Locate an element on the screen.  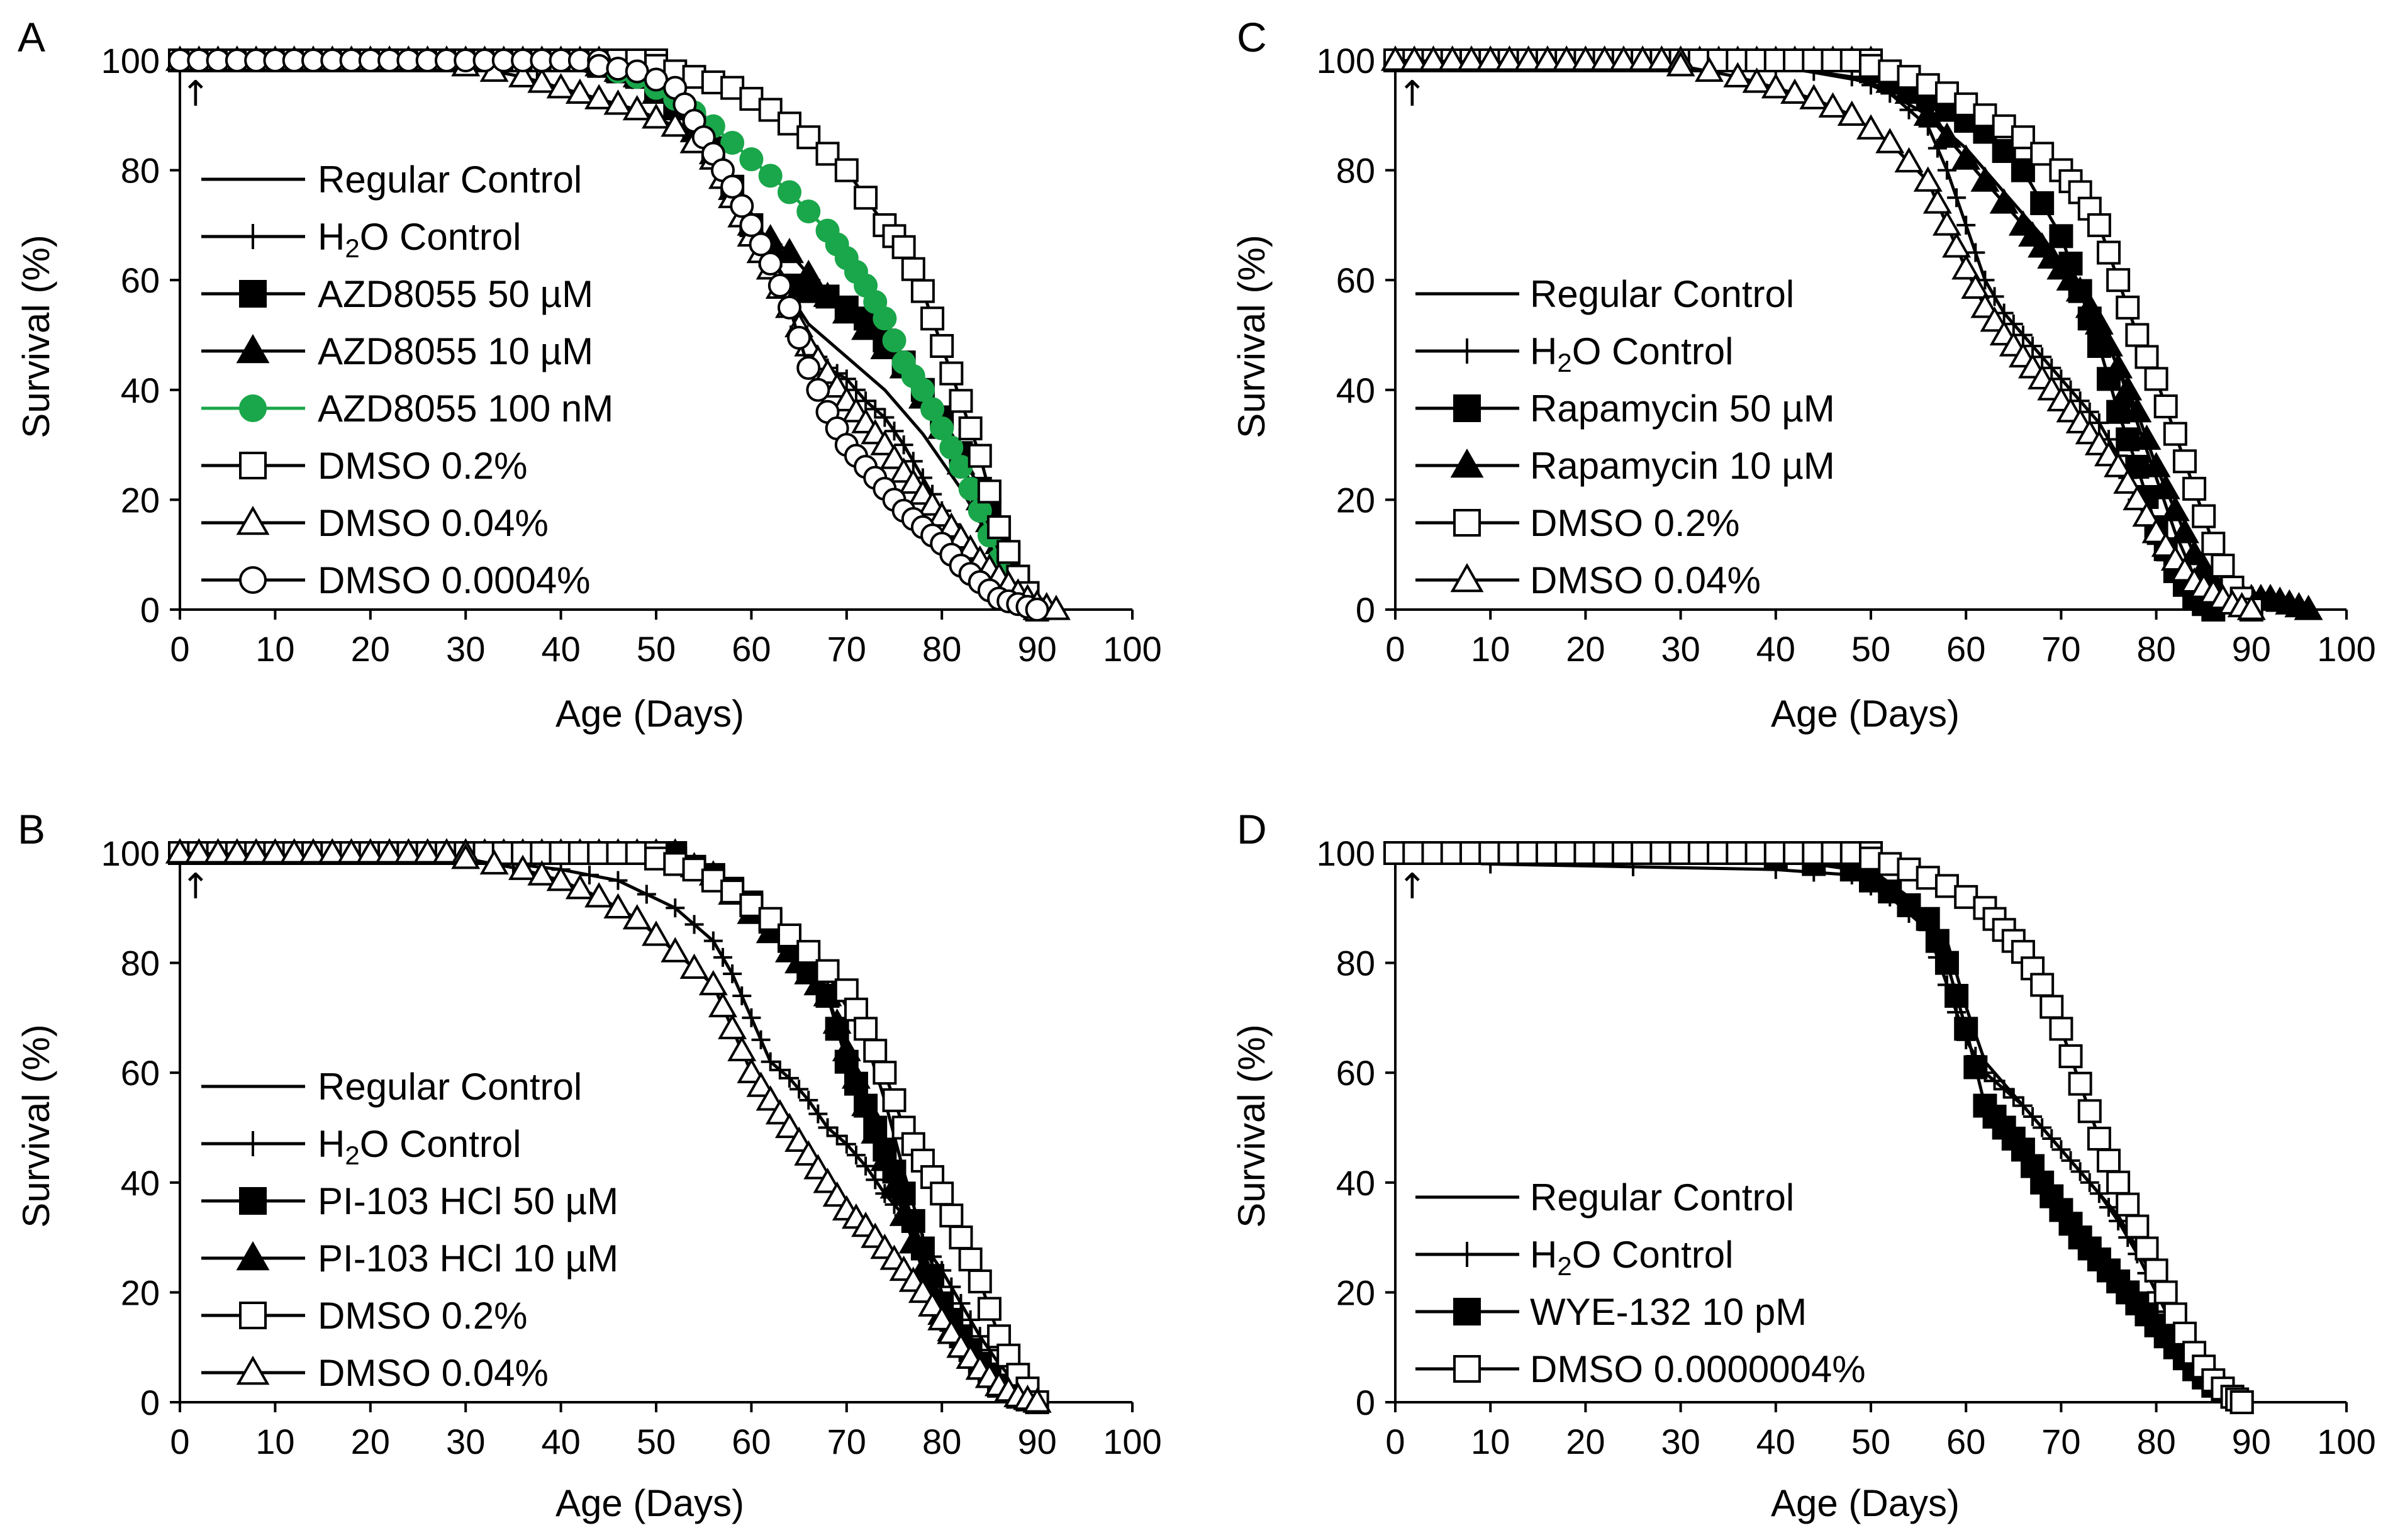
x-tick-label: 20 is located at coordinates (370, 649).